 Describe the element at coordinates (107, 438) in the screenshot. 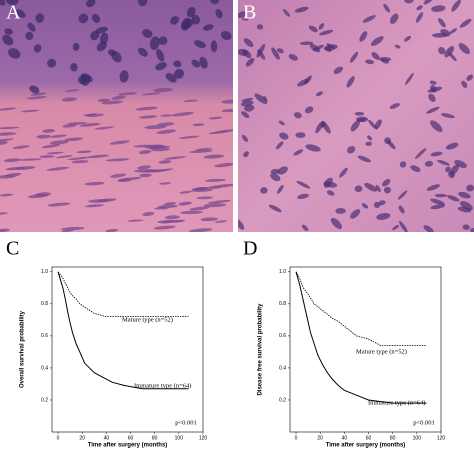

I see `x-tick-label: 40` at that location.